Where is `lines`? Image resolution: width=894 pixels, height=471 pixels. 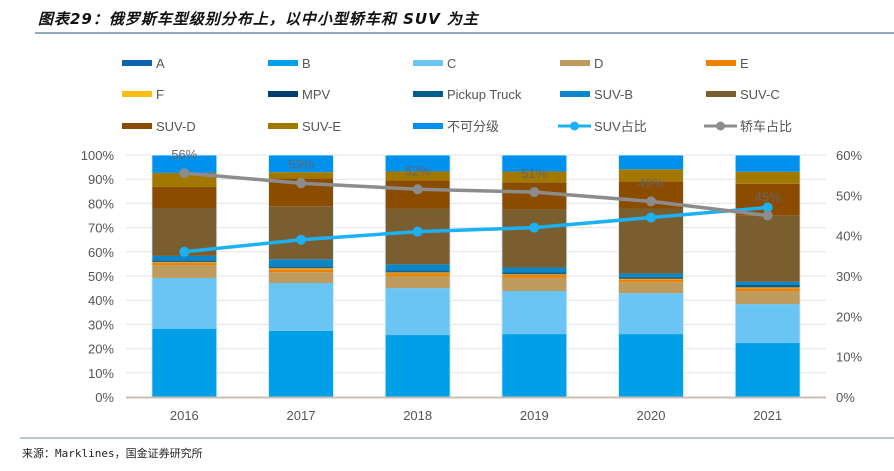 lines is located at coordinates (476, 212).